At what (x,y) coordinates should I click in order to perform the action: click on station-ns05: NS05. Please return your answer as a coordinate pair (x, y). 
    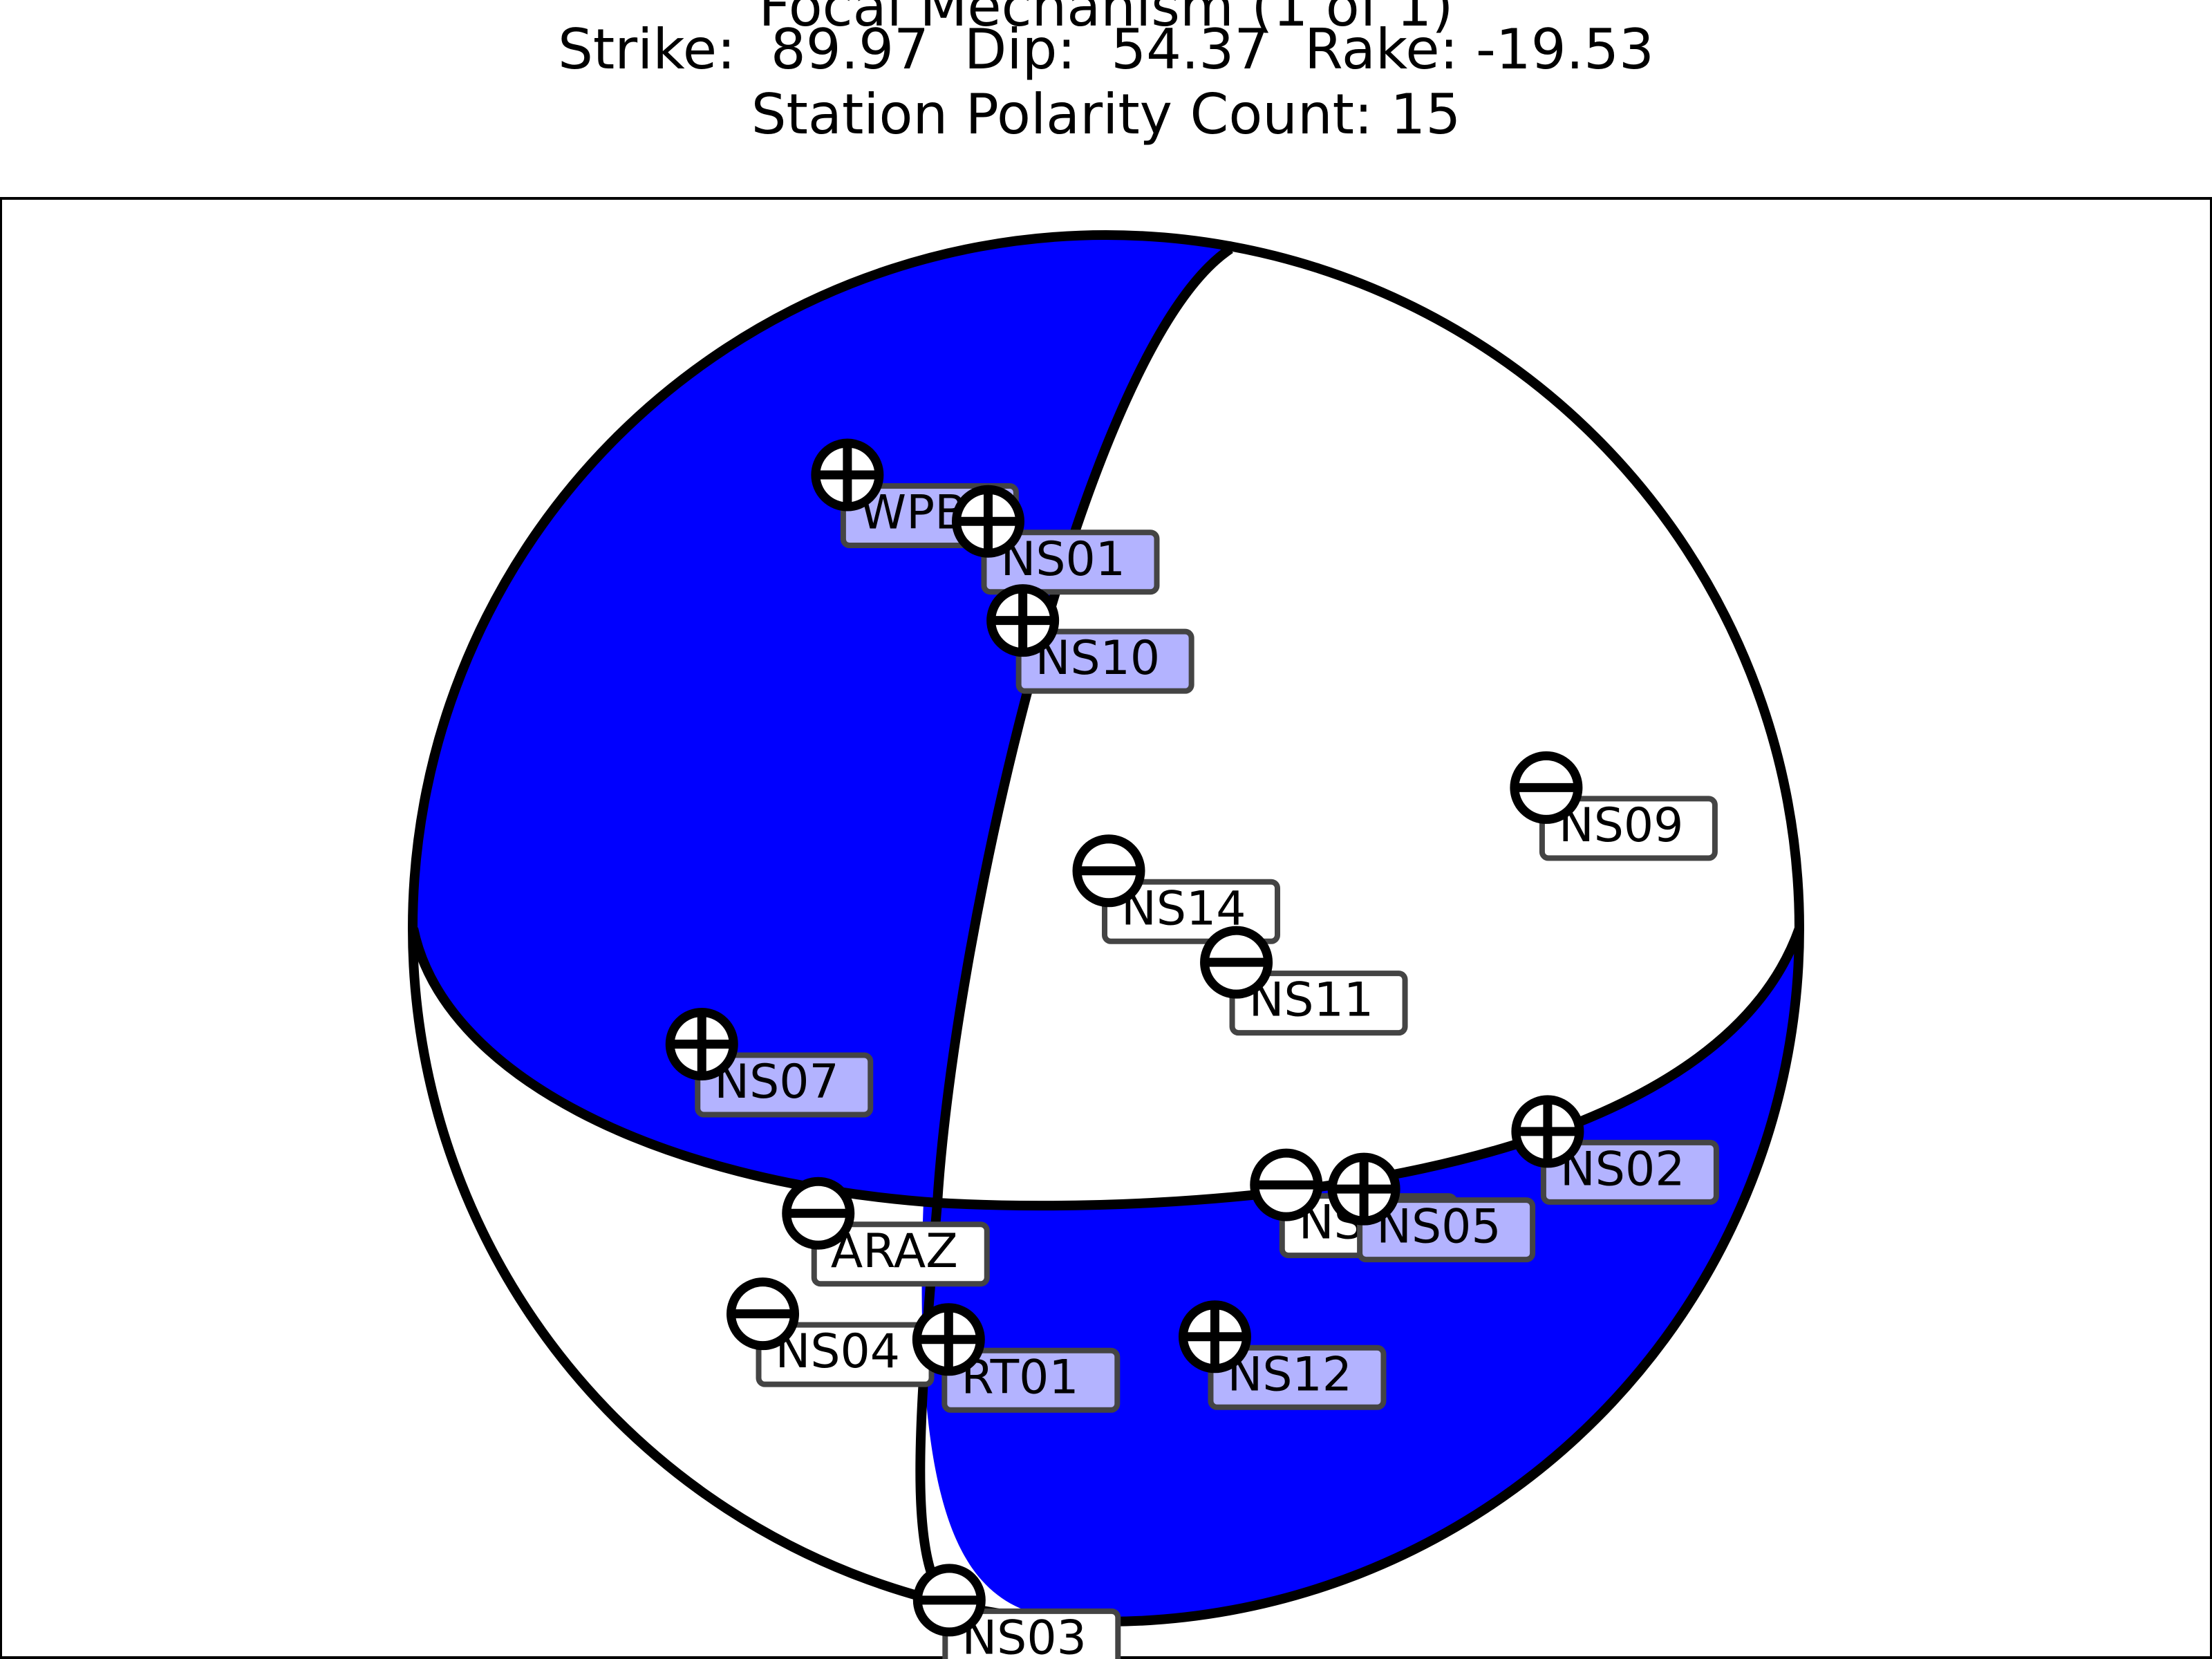
    Looking at the image, I should click on (1432, 1207).